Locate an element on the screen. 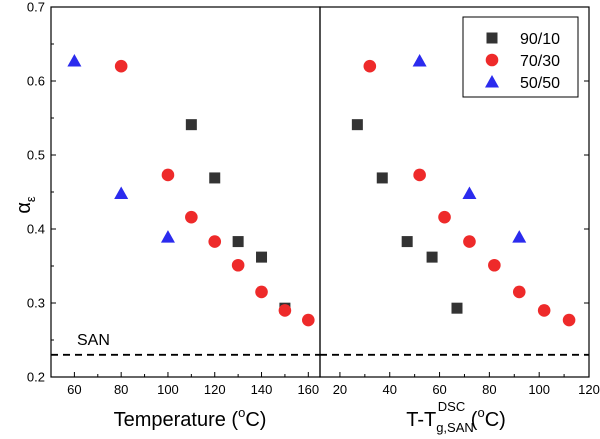 This screenshot has width=600, height=439. y-axis-symbol: α is located at coordinates (24, 208).